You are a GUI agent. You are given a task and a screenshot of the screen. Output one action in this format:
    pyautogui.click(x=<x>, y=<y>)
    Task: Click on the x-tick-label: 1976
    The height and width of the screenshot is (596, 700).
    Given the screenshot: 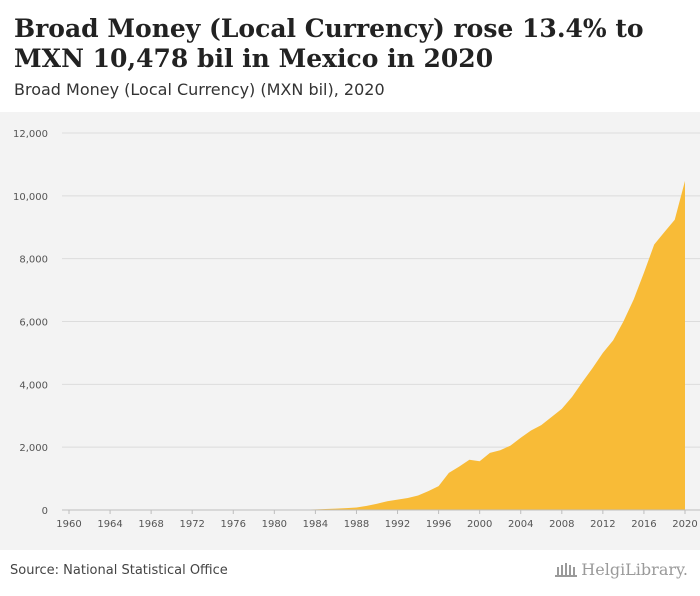 What is the action you would take?
    pyautogui.click(x=233, y=524)
    